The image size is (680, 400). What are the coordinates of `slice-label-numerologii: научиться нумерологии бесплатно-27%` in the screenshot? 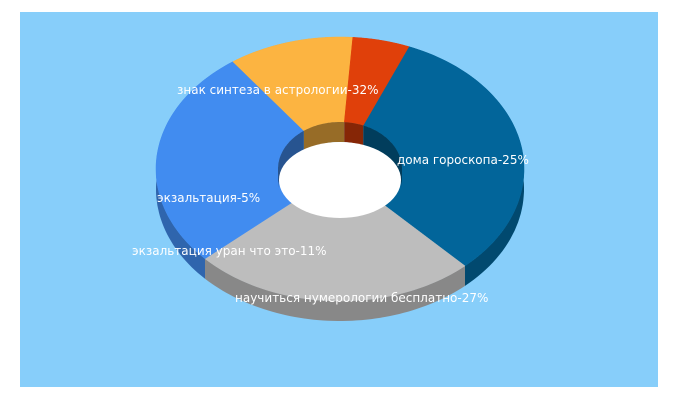 It's located at (361, 298).